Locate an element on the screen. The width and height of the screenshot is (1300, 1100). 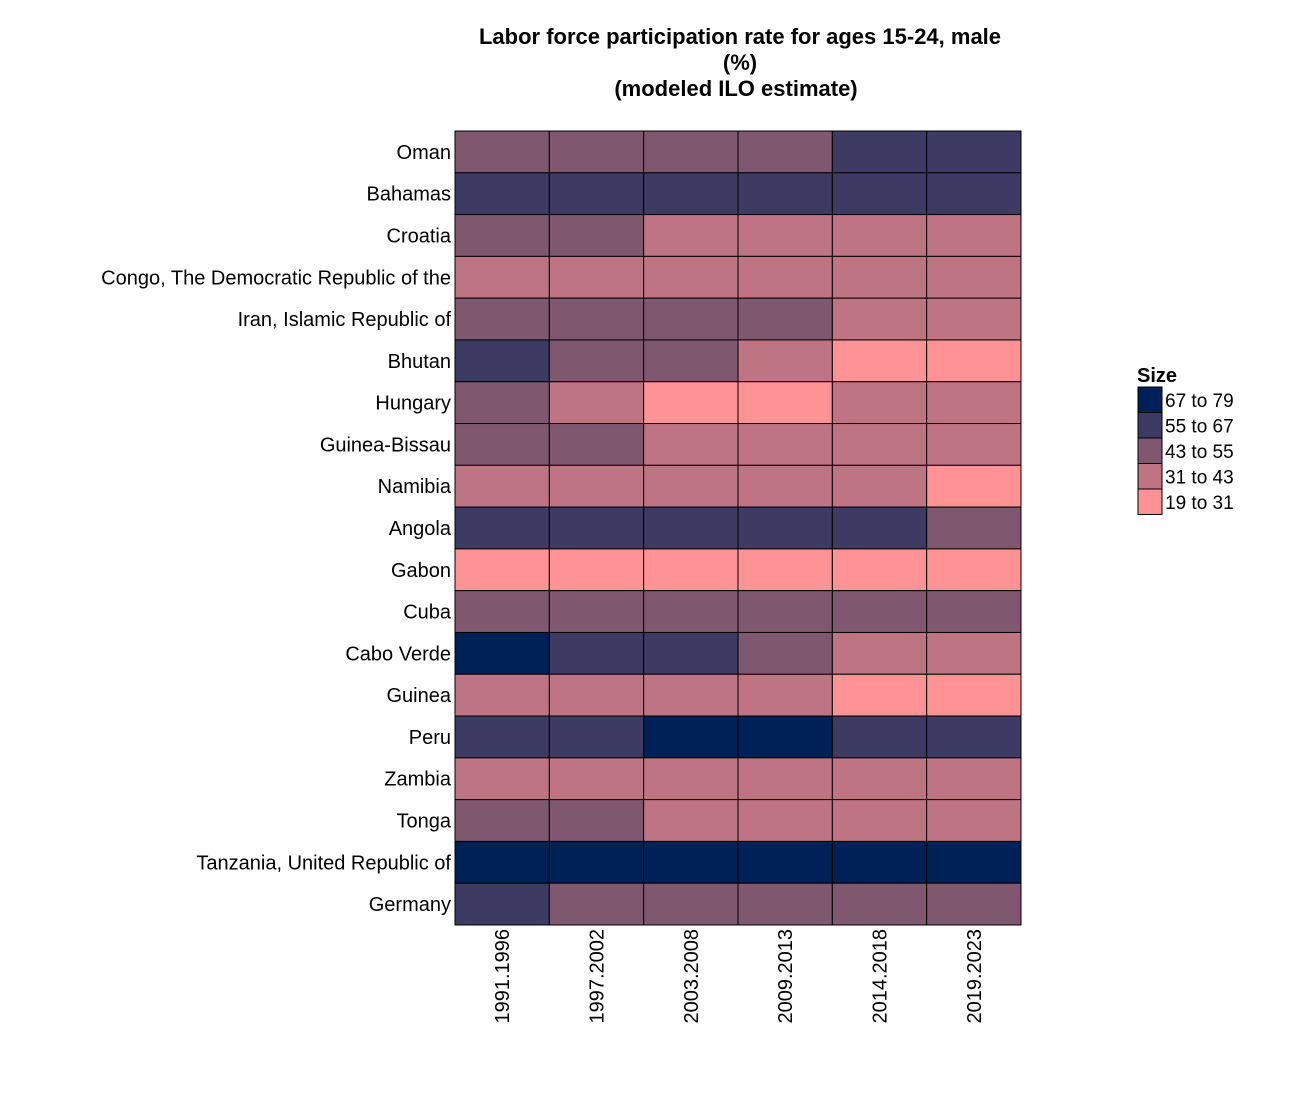
legend-label: 55 to 67 is located at coordinates (1199, 426).